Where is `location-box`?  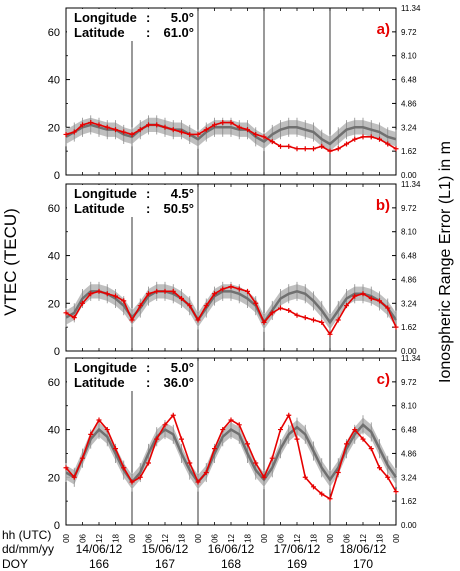
location-box is located at coordinates (132, 201).